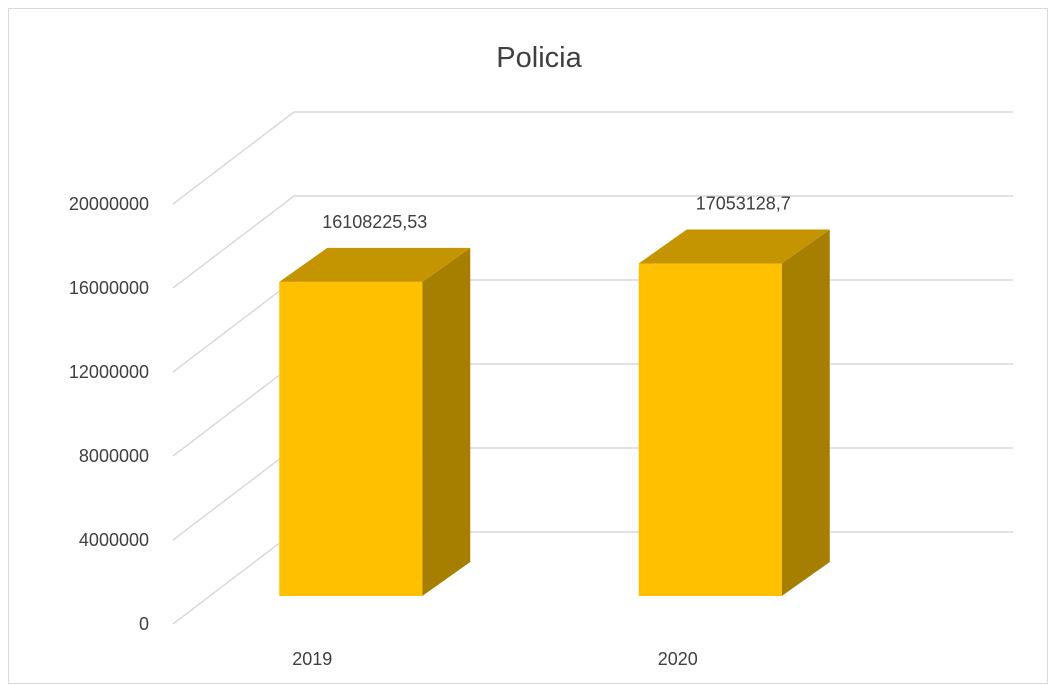 The height and width of the screenshot is (685, 1056). Describe the element at coordinates (109, 372) in the screenshot. I see `y-tick-label: 12000000` at that location.